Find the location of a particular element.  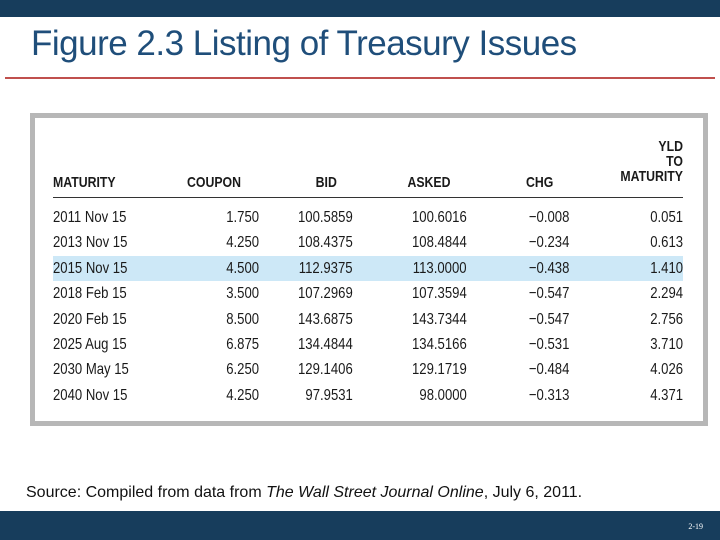

cell-maturity: 2030 May 15 is located at coordinates (91, 370).